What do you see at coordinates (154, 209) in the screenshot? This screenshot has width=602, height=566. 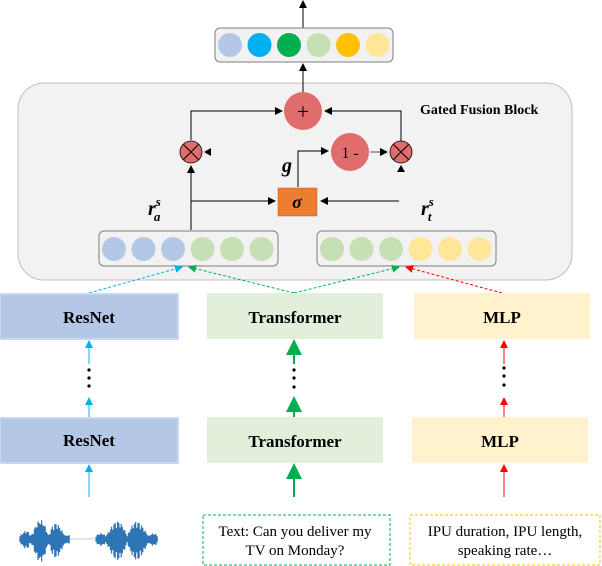 I see `audio-rep-label: rs a` at bounding box center [154, 209].